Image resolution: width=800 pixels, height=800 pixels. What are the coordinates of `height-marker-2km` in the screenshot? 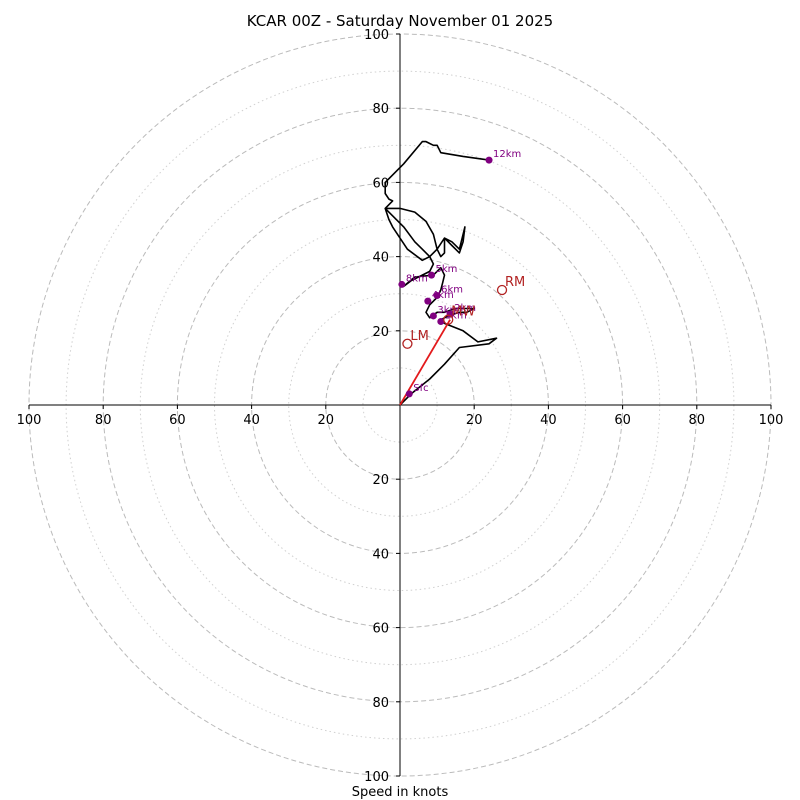 It's located at (450, 314).